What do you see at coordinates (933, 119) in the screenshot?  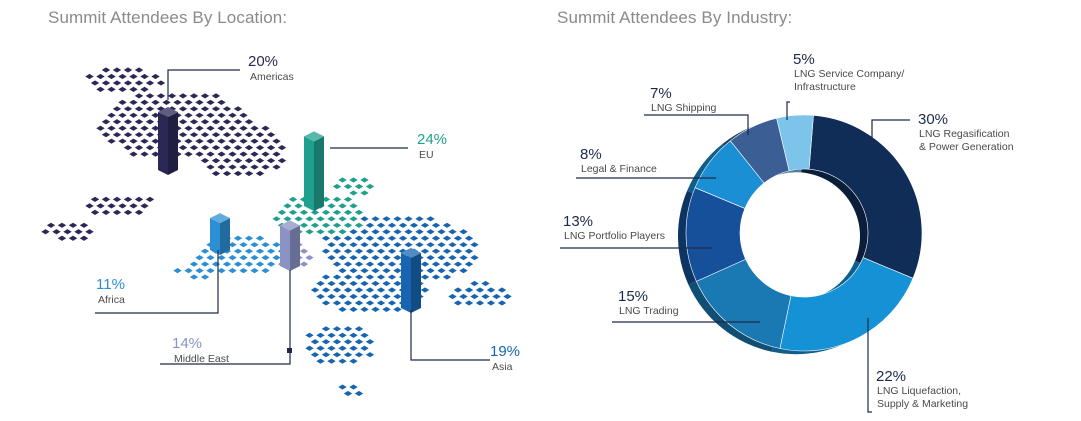 I see `industry-pct-label: 30%` at bounding box center [933, 119].